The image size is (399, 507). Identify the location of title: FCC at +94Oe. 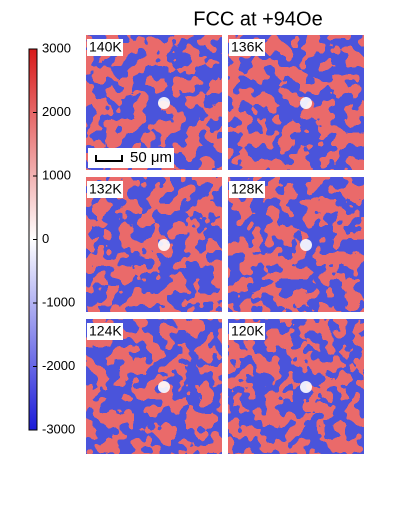
(258, 19).